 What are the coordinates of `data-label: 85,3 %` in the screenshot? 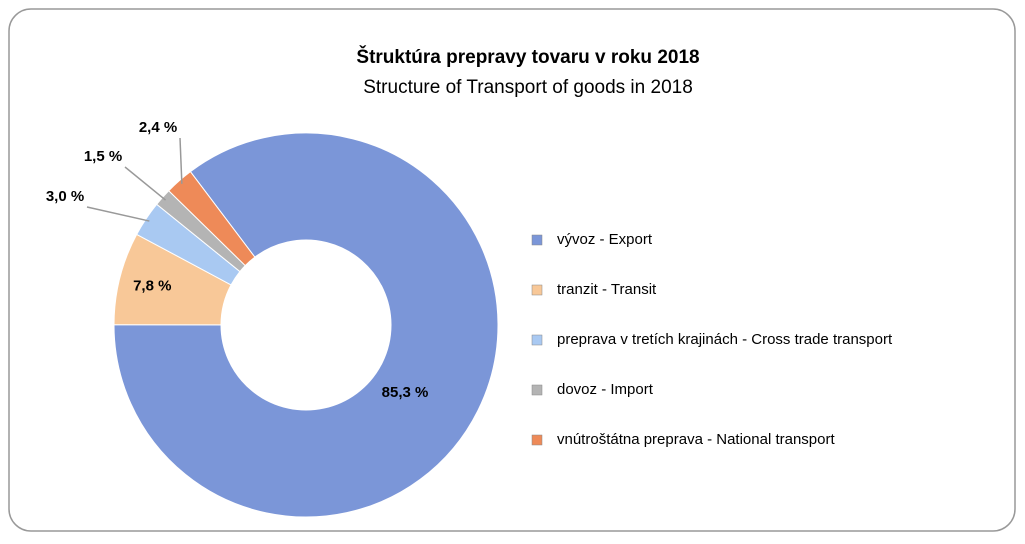 It's located at (405, 392).